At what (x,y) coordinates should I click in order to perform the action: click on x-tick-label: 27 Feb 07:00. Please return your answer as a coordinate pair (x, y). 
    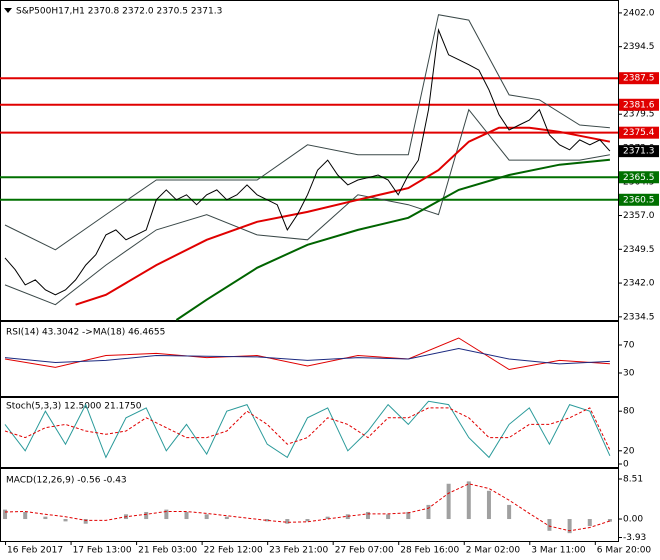
    Looking at the image, I should click on (364, 551).